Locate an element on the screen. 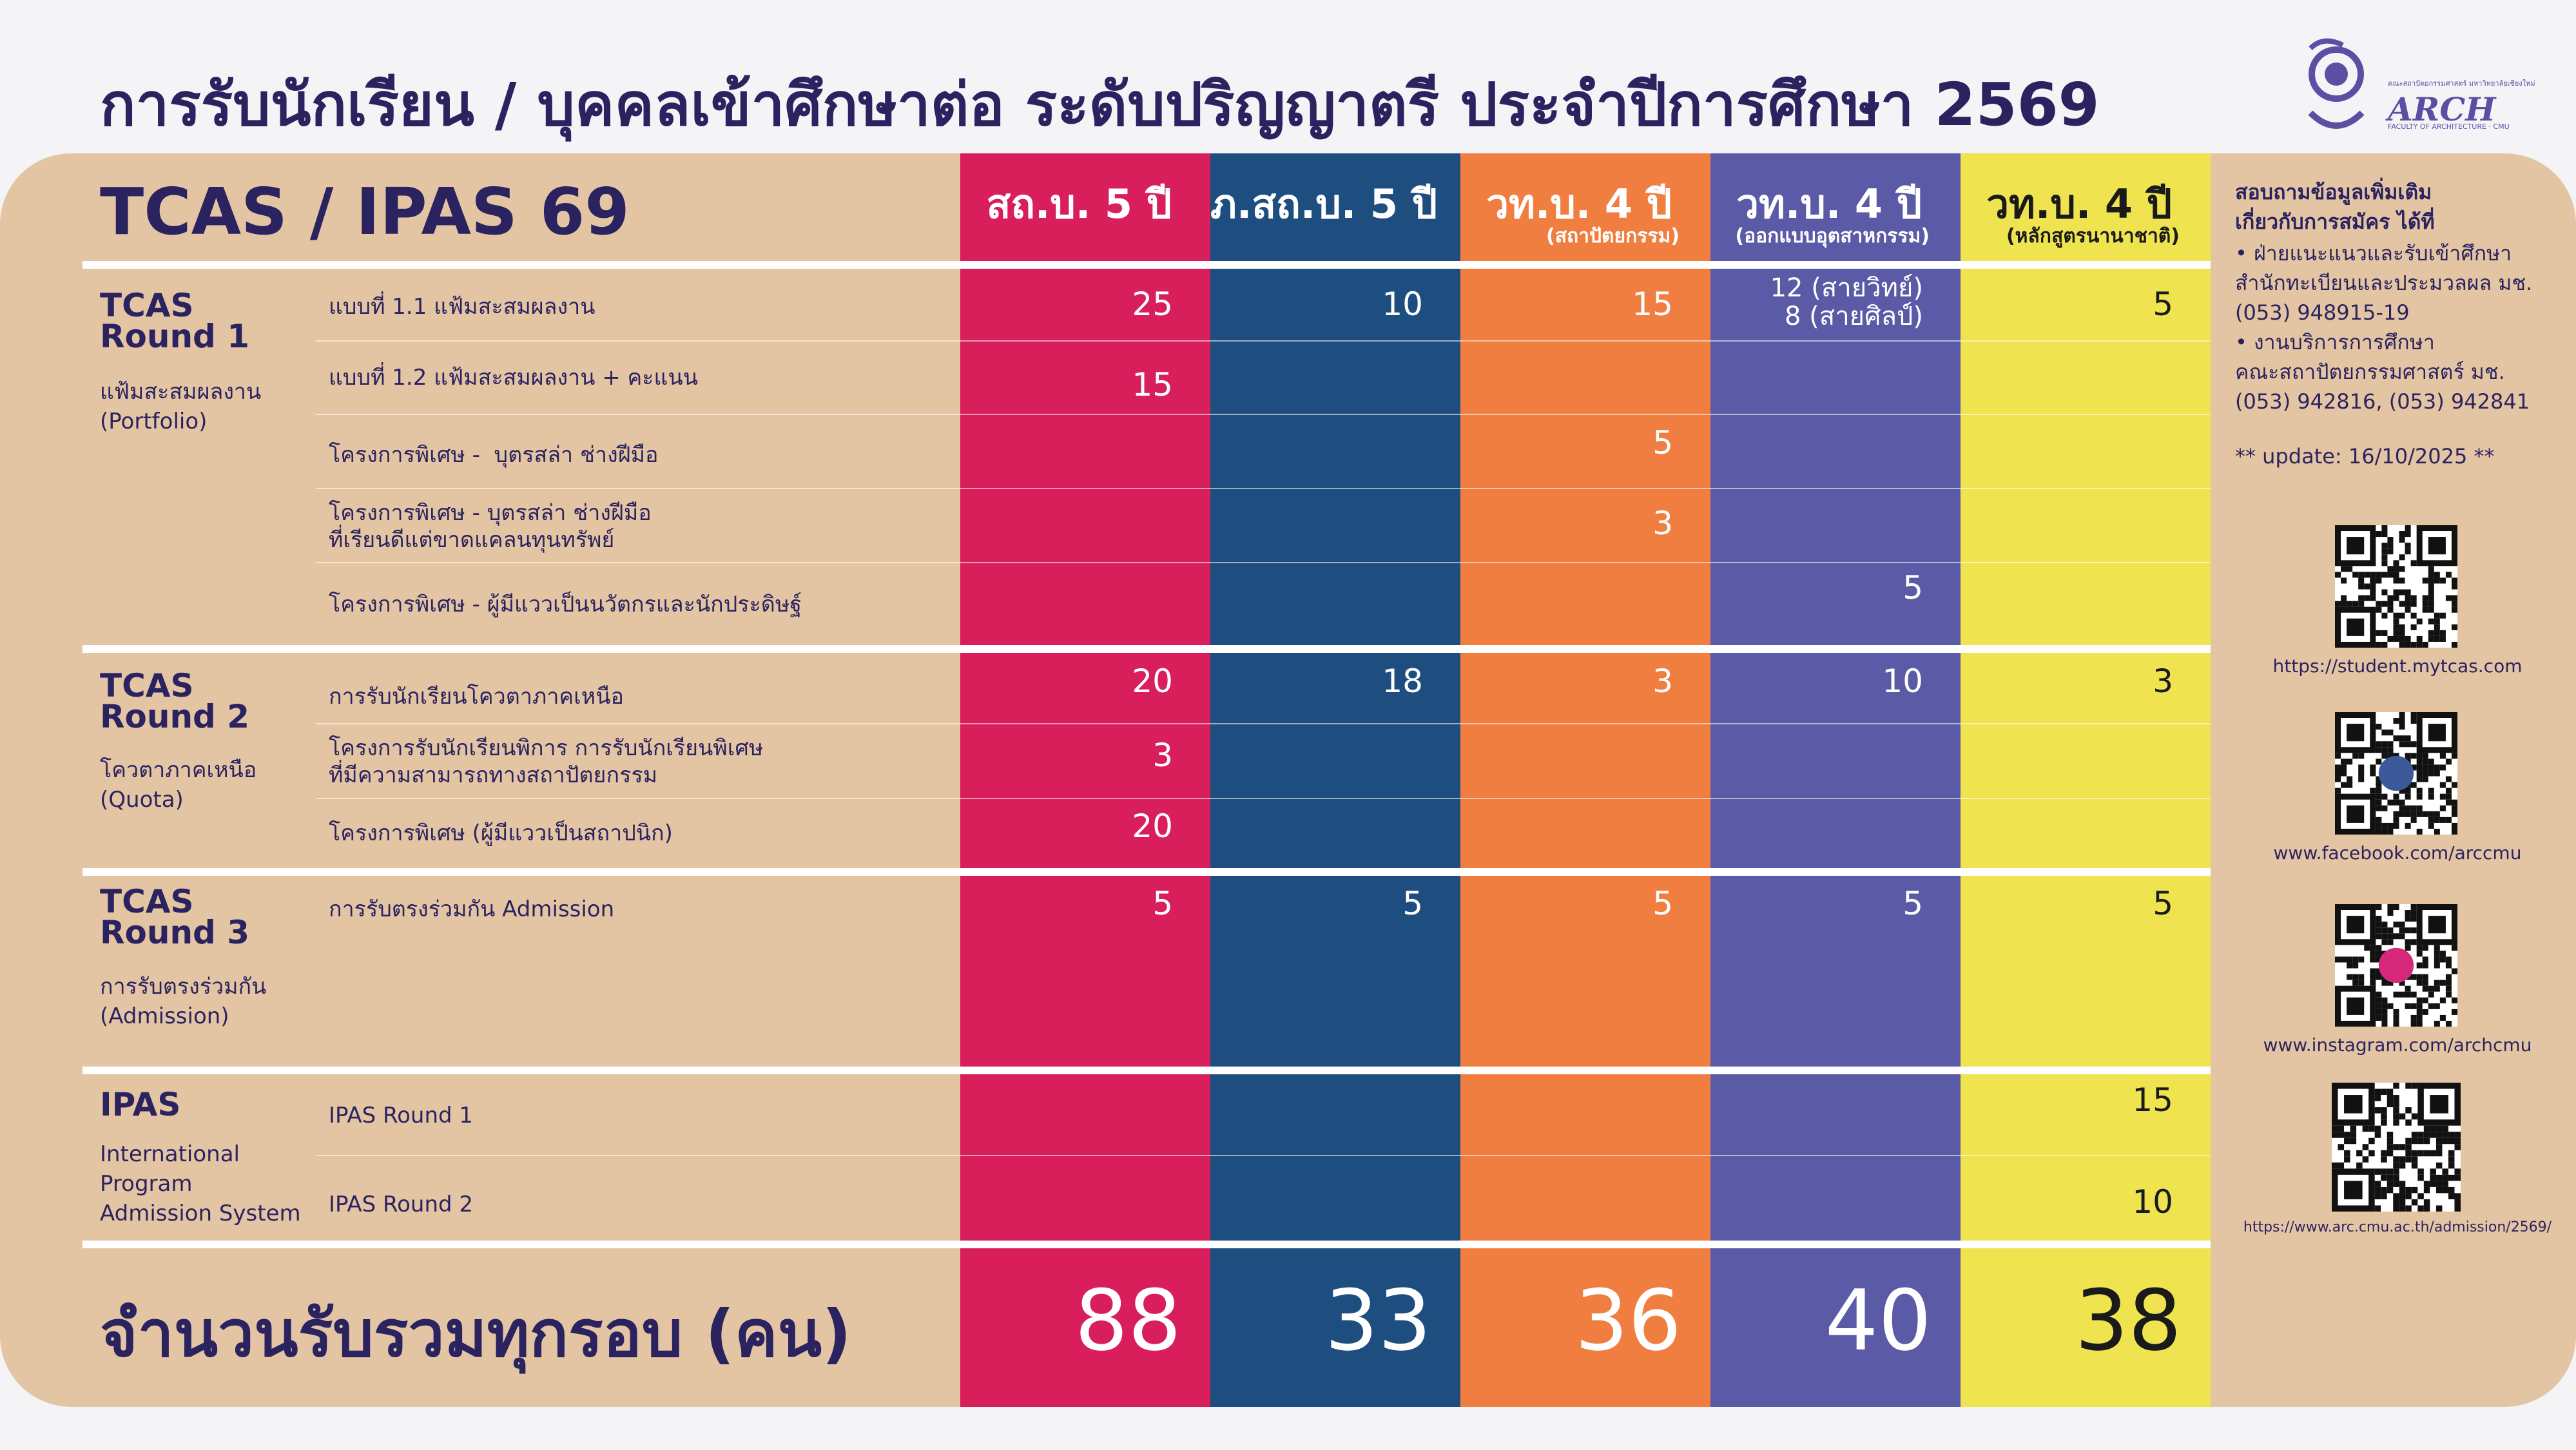 This screenshot has width=2576, height=1450. quota-value: 18 is located at coordinates (1402, 681).